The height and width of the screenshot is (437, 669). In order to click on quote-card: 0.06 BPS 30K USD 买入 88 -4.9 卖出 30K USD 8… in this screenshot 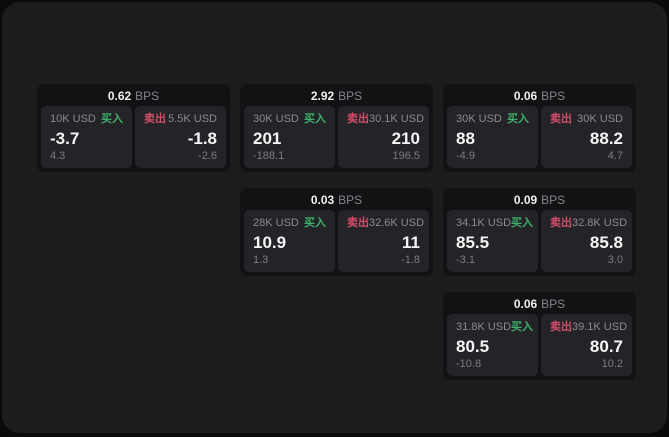, I will do `click(539, 128)`.